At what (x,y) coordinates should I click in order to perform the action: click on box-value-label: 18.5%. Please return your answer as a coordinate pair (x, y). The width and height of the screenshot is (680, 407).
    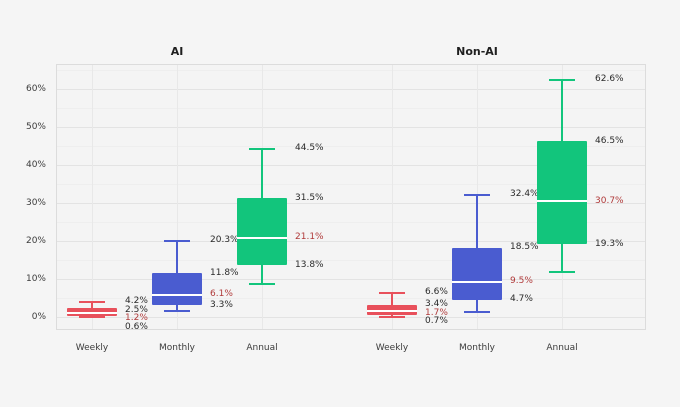
    Looking at the image, I should click on (524, 247).